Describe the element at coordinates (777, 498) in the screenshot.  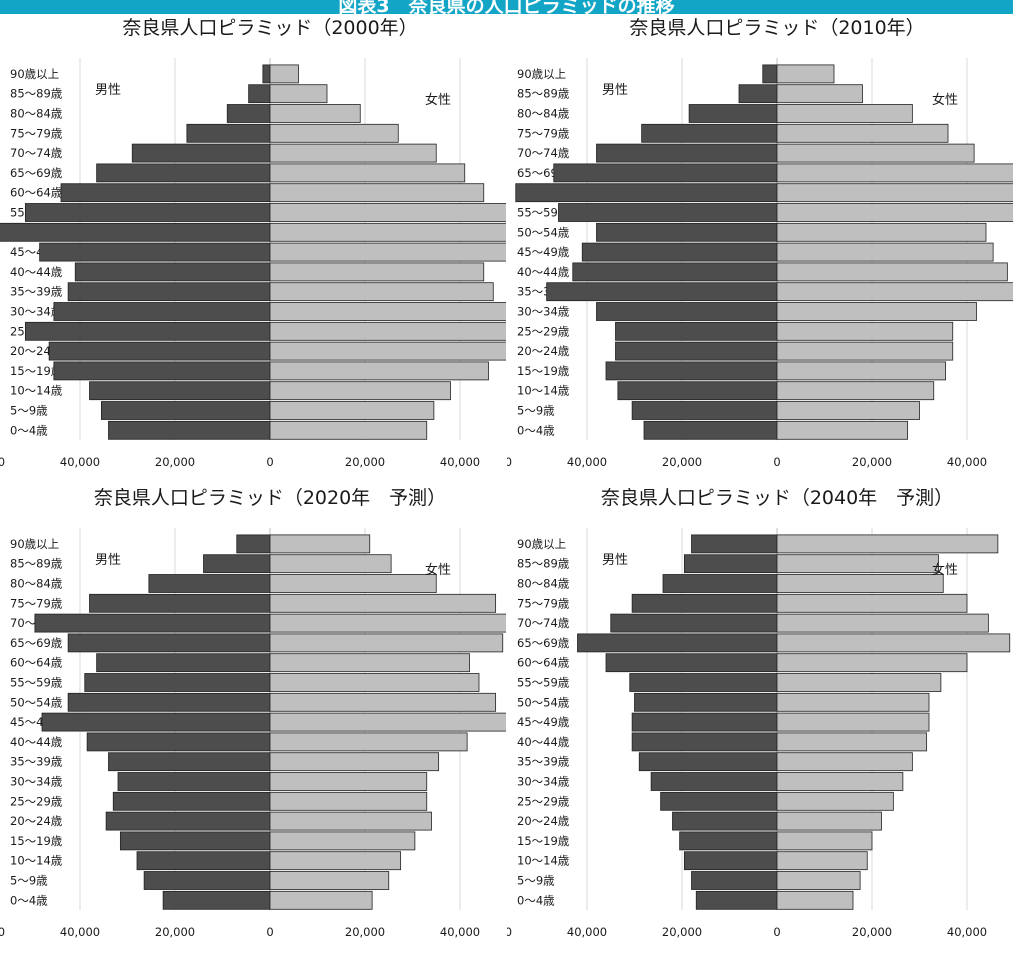
I see `chart-title: 奈良県人口ピラミッド（2040年 予測）` at that location.